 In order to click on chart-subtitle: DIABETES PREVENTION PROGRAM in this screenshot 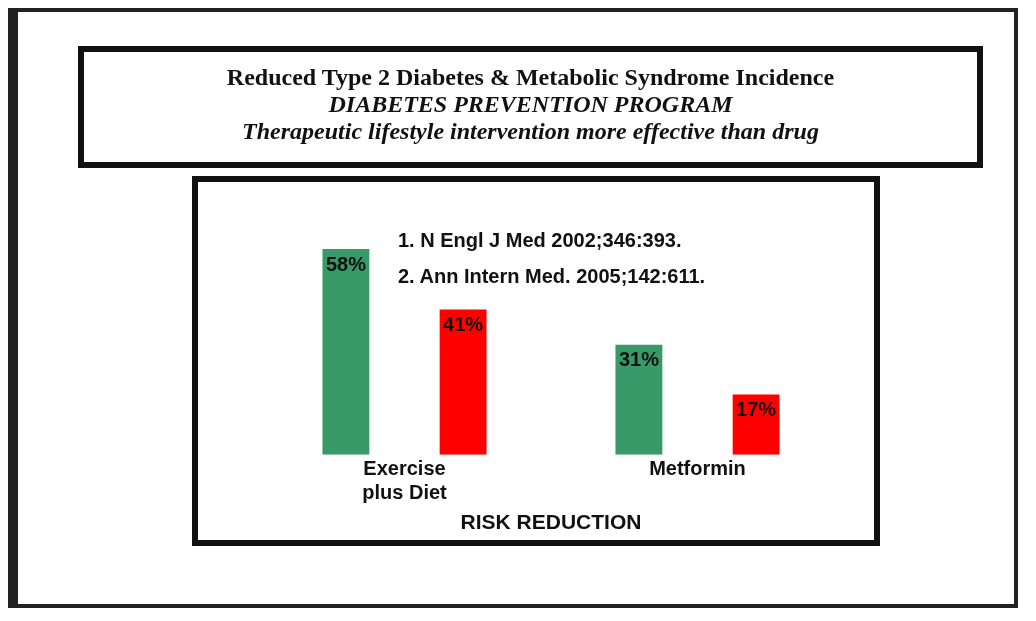, I will do `click(530, 104)`.